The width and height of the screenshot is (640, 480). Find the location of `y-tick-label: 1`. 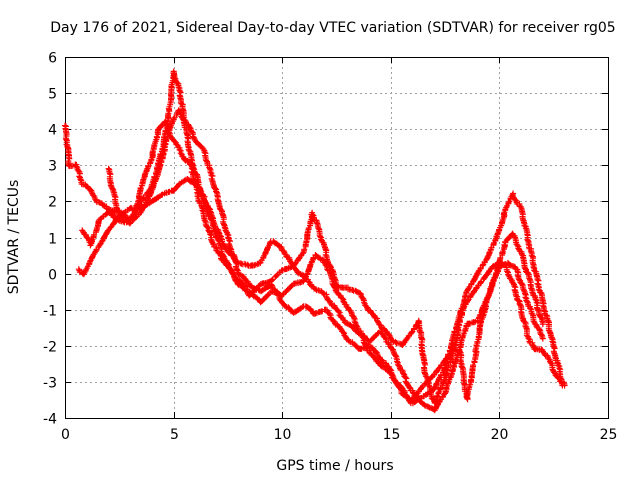

y-tick-label: 1 is located at coordinates (52, 240).